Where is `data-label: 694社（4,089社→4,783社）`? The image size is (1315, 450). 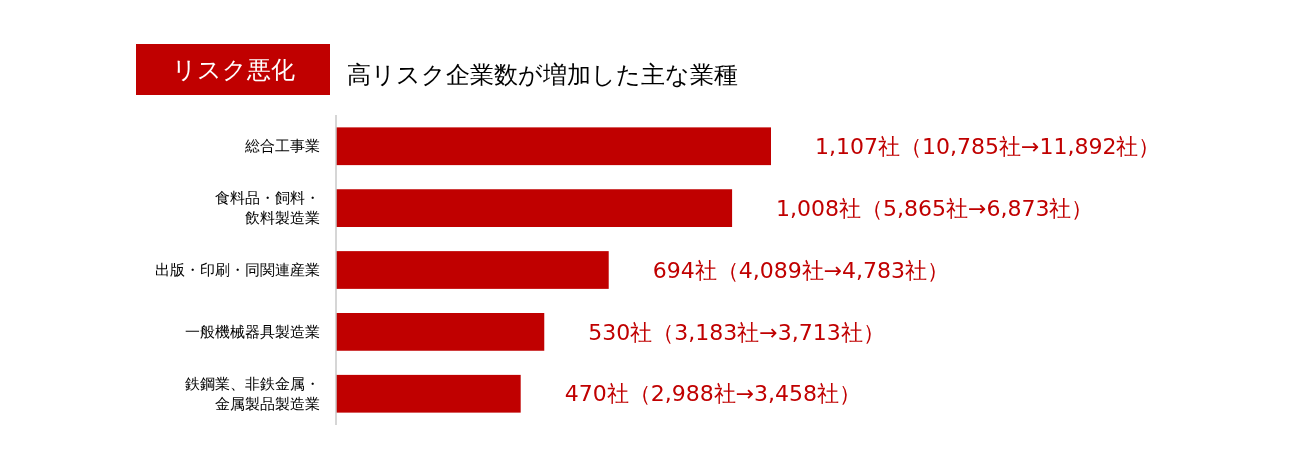 data-label: 694社（4,089社→4,783社） is located at coordinates (801, 270).